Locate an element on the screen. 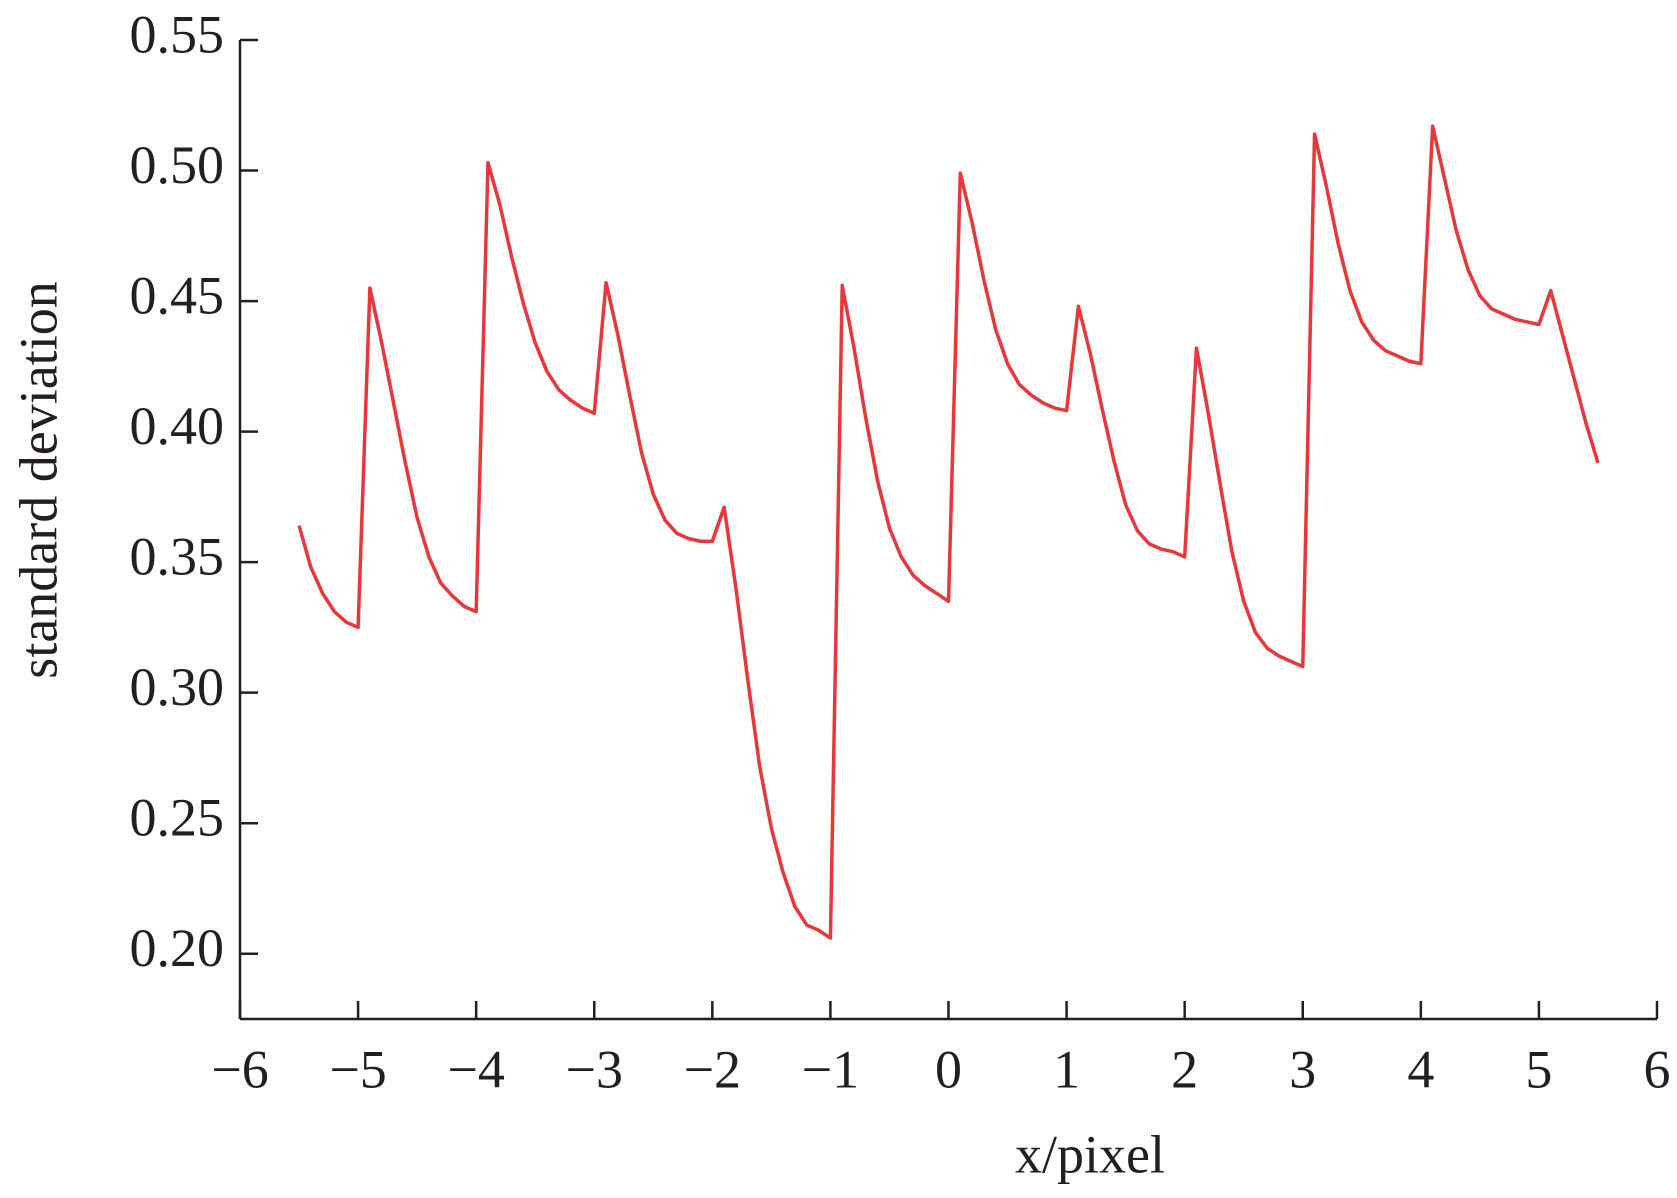  y-tick-label: 0.35 is located at coordinates (177, 557).